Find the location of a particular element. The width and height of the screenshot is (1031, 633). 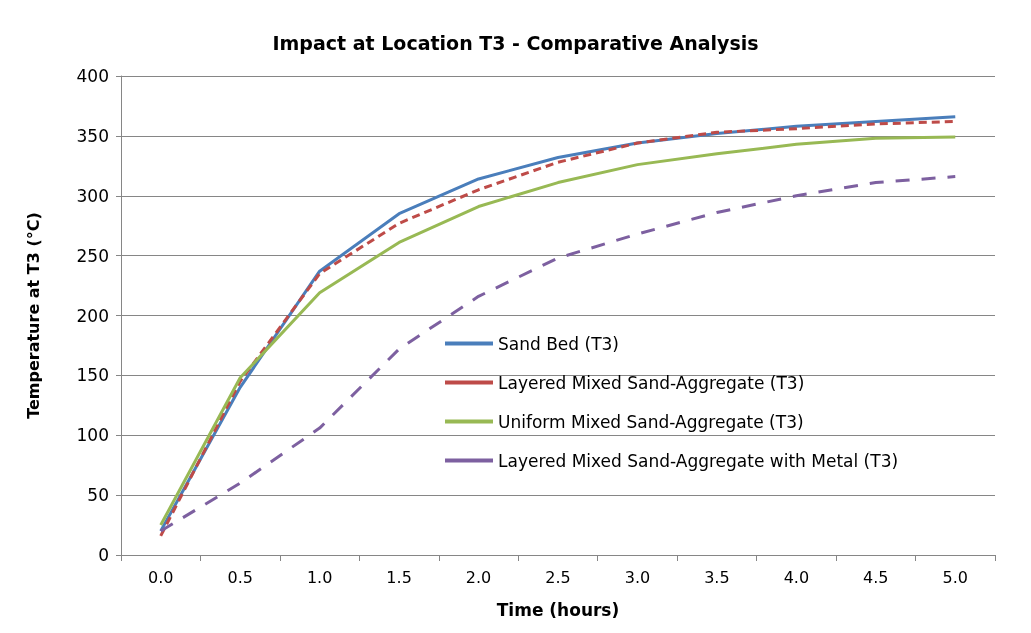

legend-label: Layered Mixed Sand-Aggregate (T3) is located at coordinates (651, 382).